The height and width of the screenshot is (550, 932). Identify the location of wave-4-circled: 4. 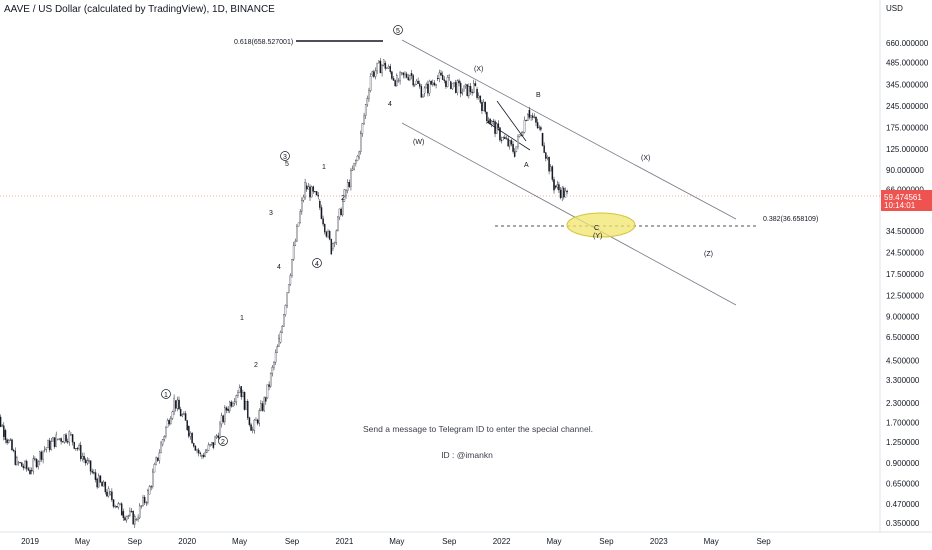
(317, 263).